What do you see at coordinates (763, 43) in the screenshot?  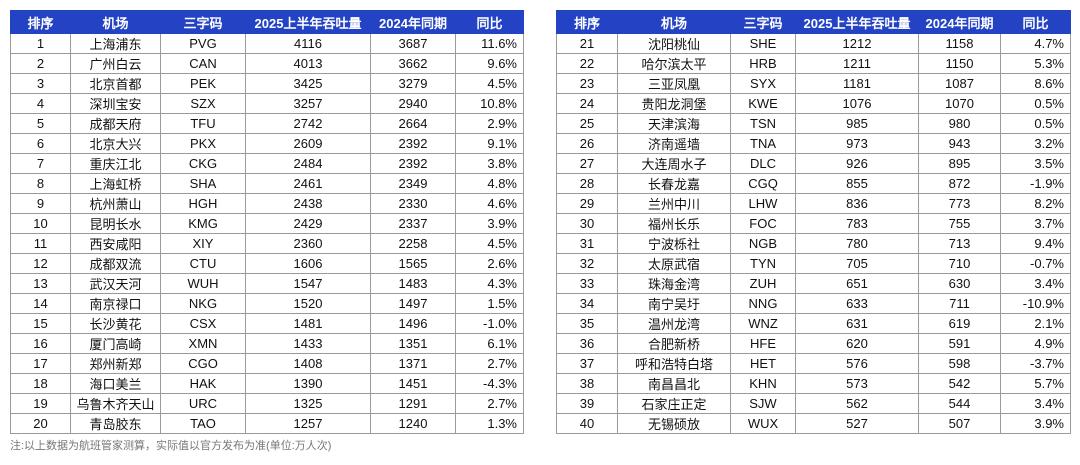 I see `code-cell: SHE` at bounding box center [763, 43].